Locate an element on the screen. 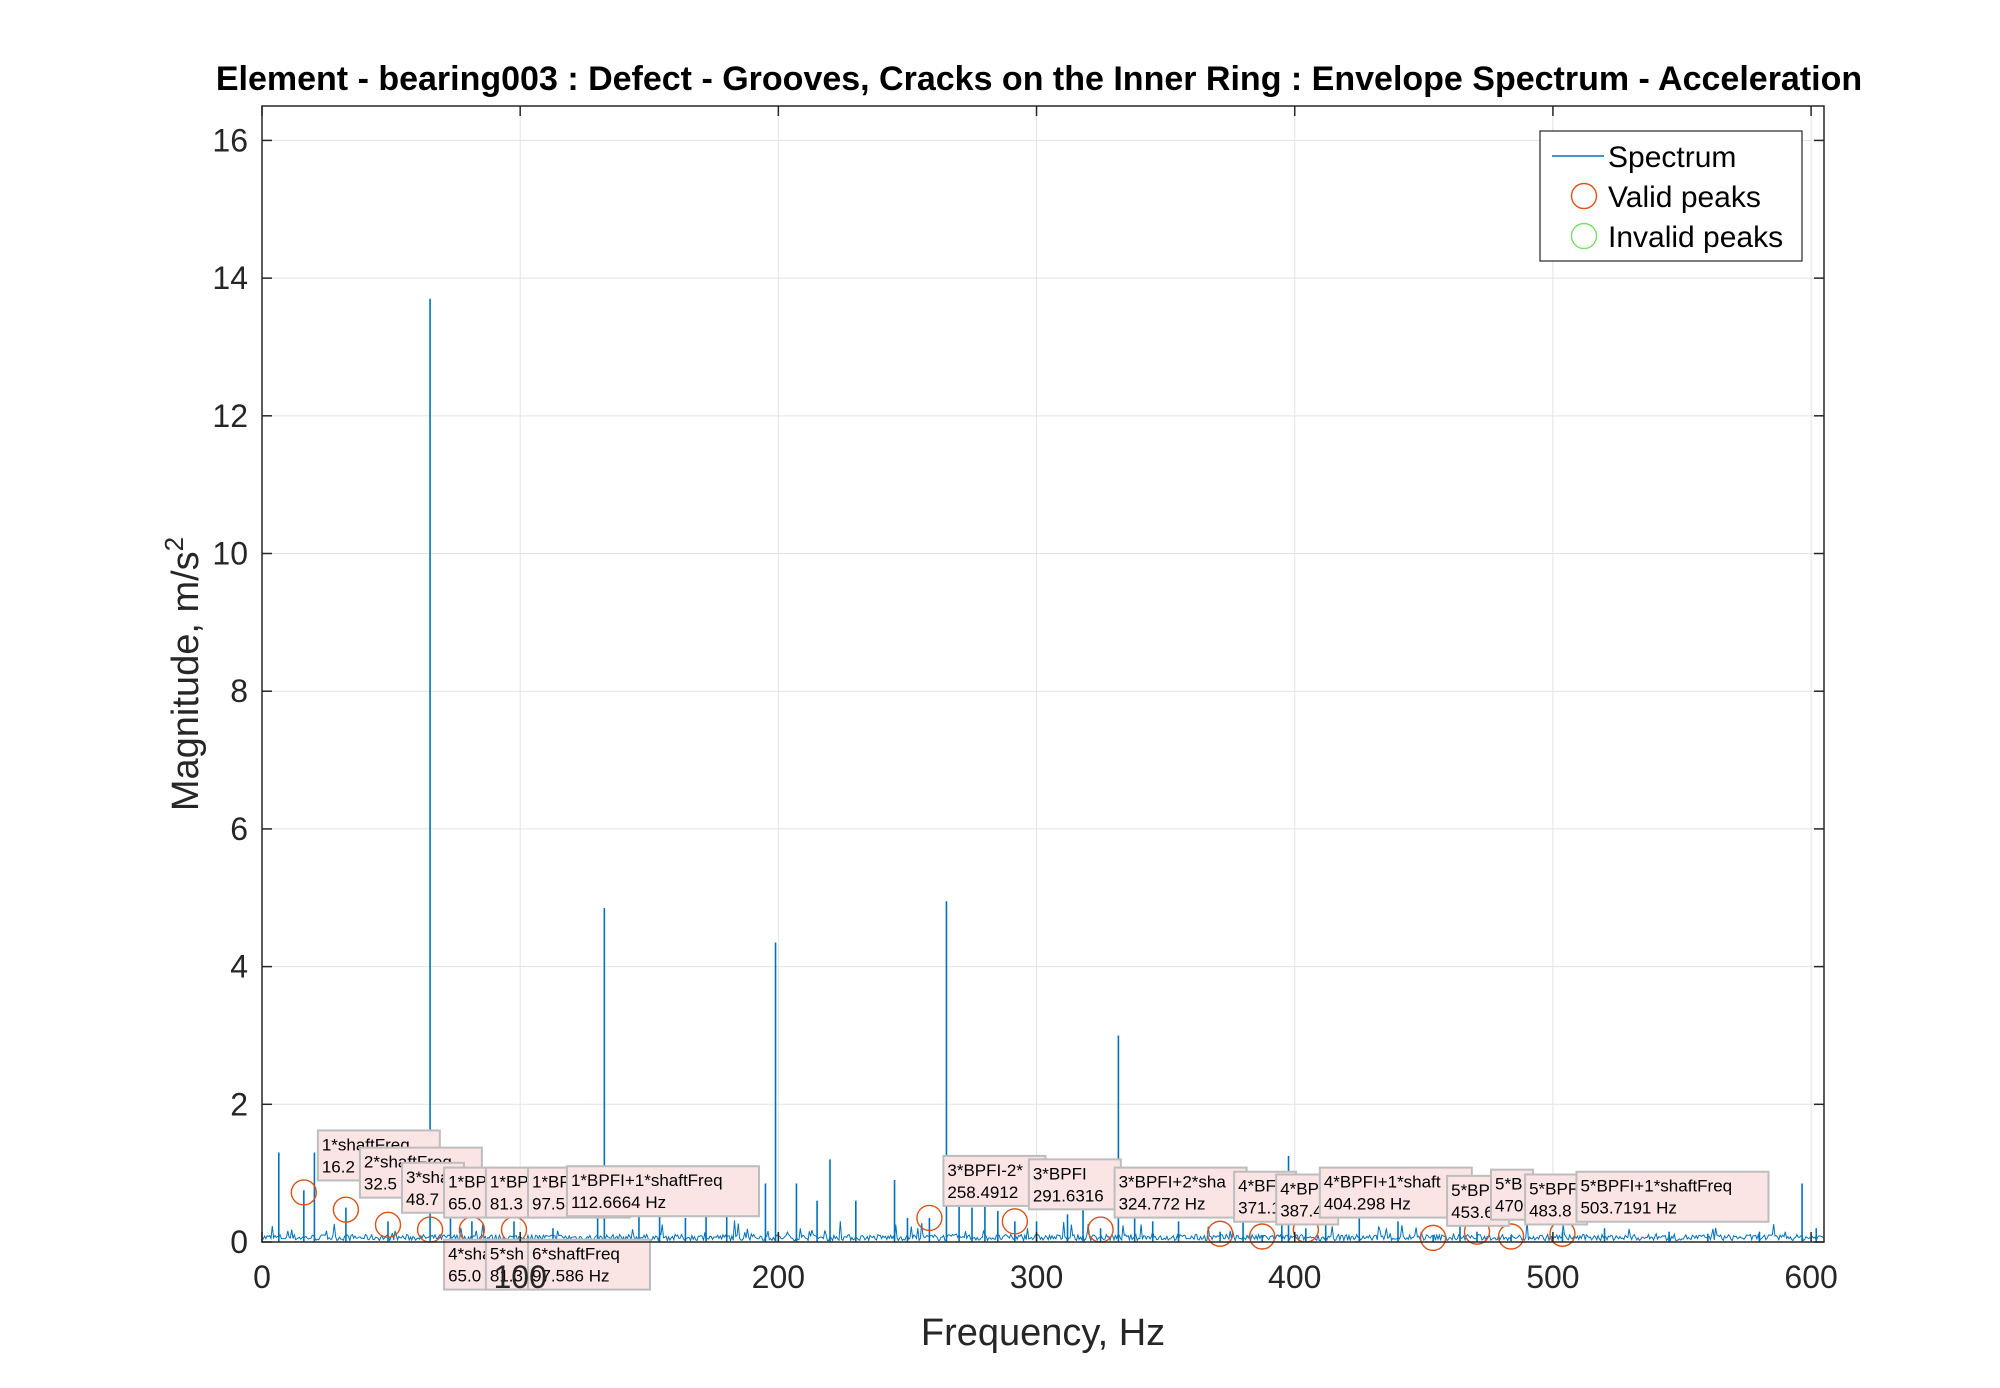 The width and height of the screenshot is (2000, 1388). legend-invalid-peaks-label: Invalid peaks is located at coordinates (1695, 237).